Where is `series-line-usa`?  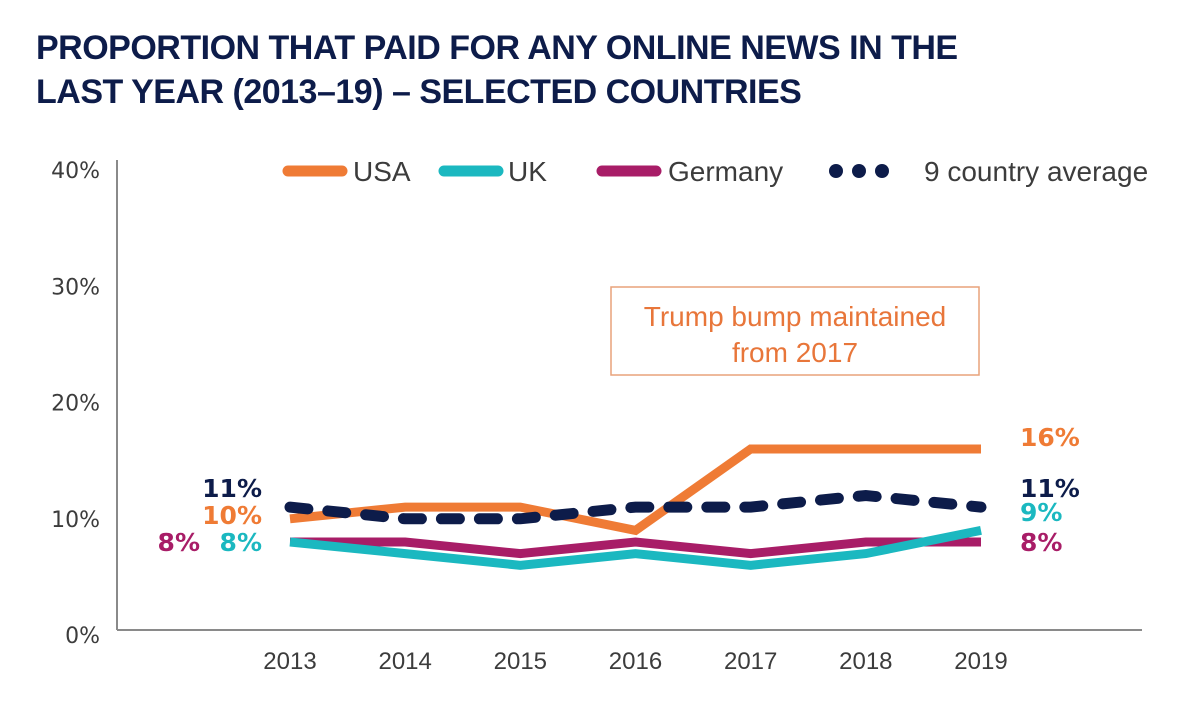 series-line-usa is located at coordinates (635, 490).